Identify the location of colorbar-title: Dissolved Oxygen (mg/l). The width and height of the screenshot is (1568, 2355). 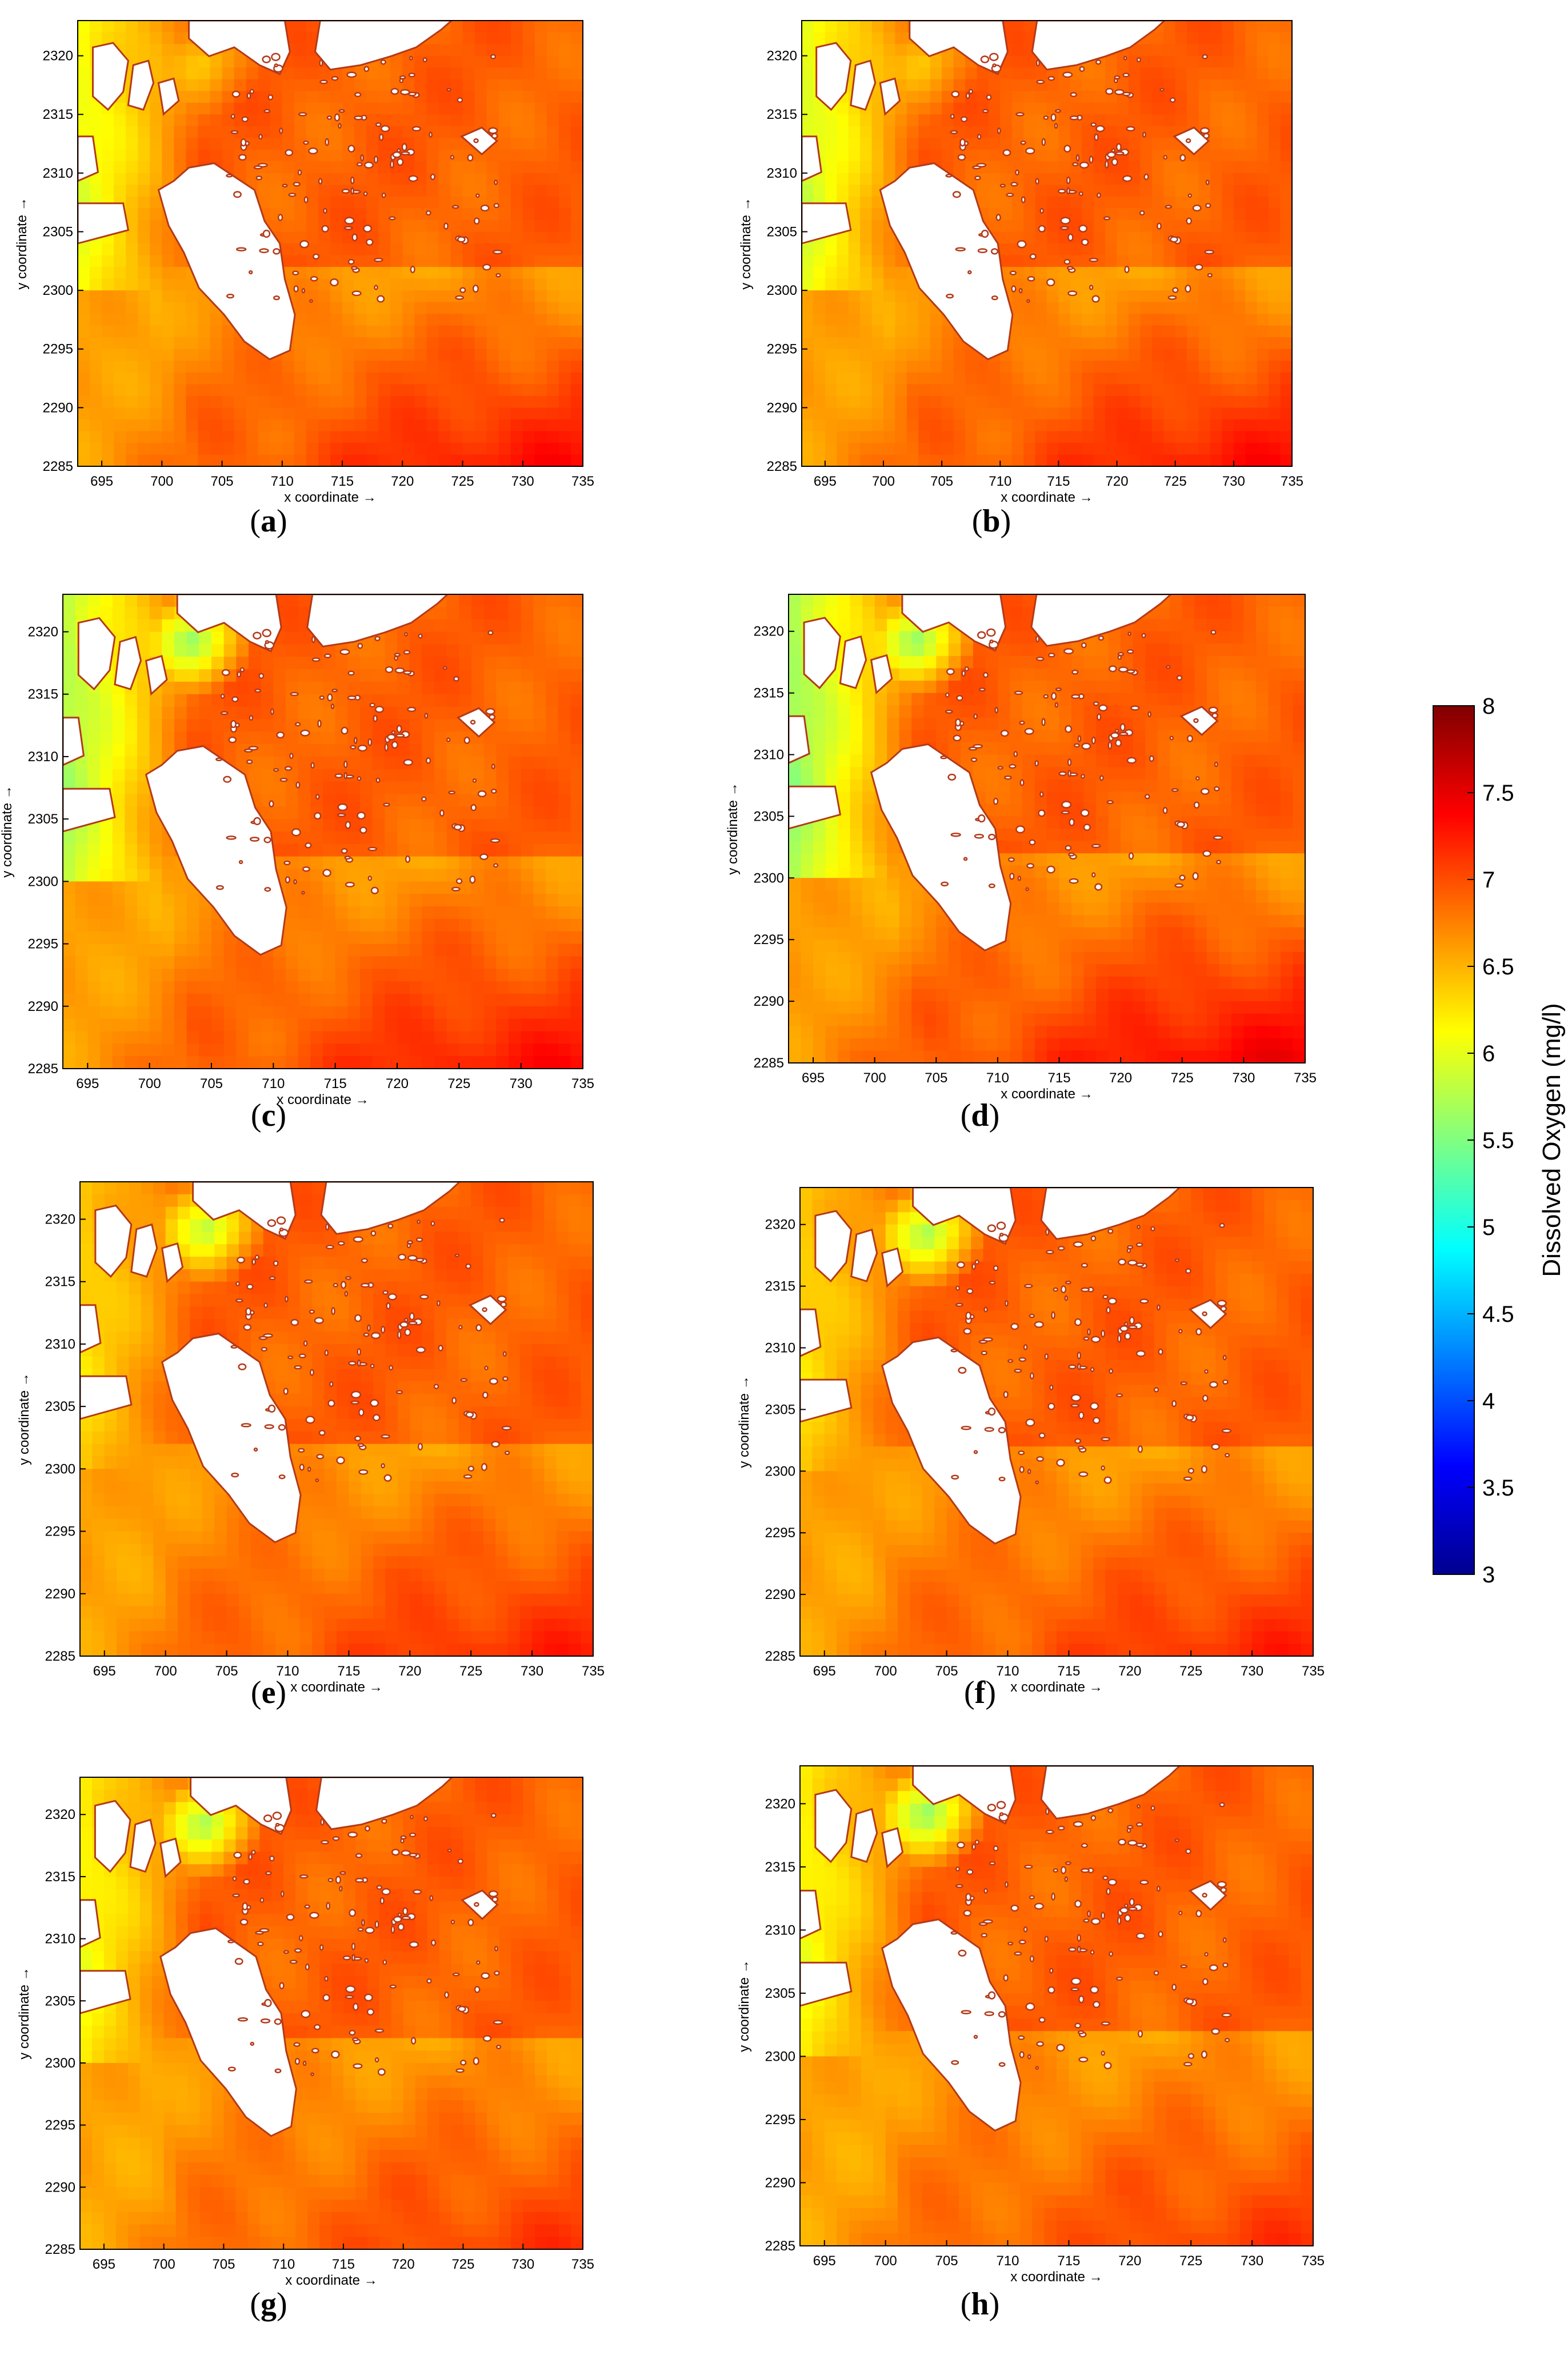
(1552, 1140).